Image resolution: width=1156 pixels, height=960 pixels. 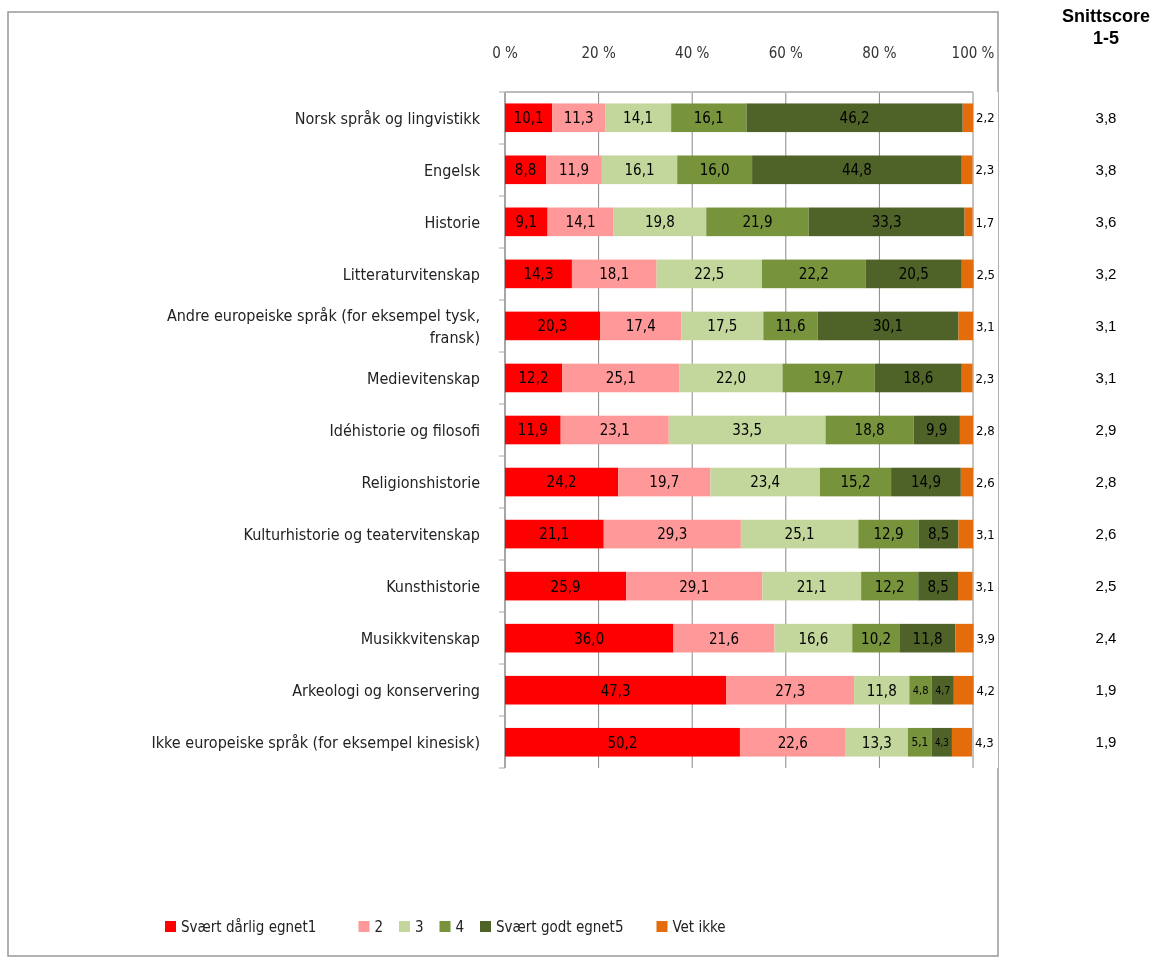 What do you see at coordinates (813, 638) in the screenshot?
I see `data-label: 16,6` at bounding box center [813, 638].